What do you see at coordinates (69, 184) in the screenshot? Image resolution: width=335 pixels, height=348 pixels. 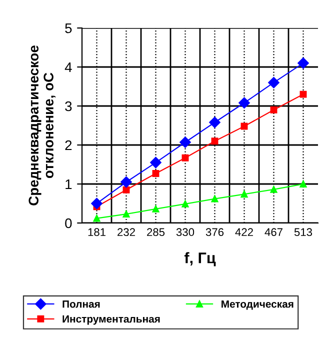 I see `y-tick-label: 1` at bounding box center [69, 184].